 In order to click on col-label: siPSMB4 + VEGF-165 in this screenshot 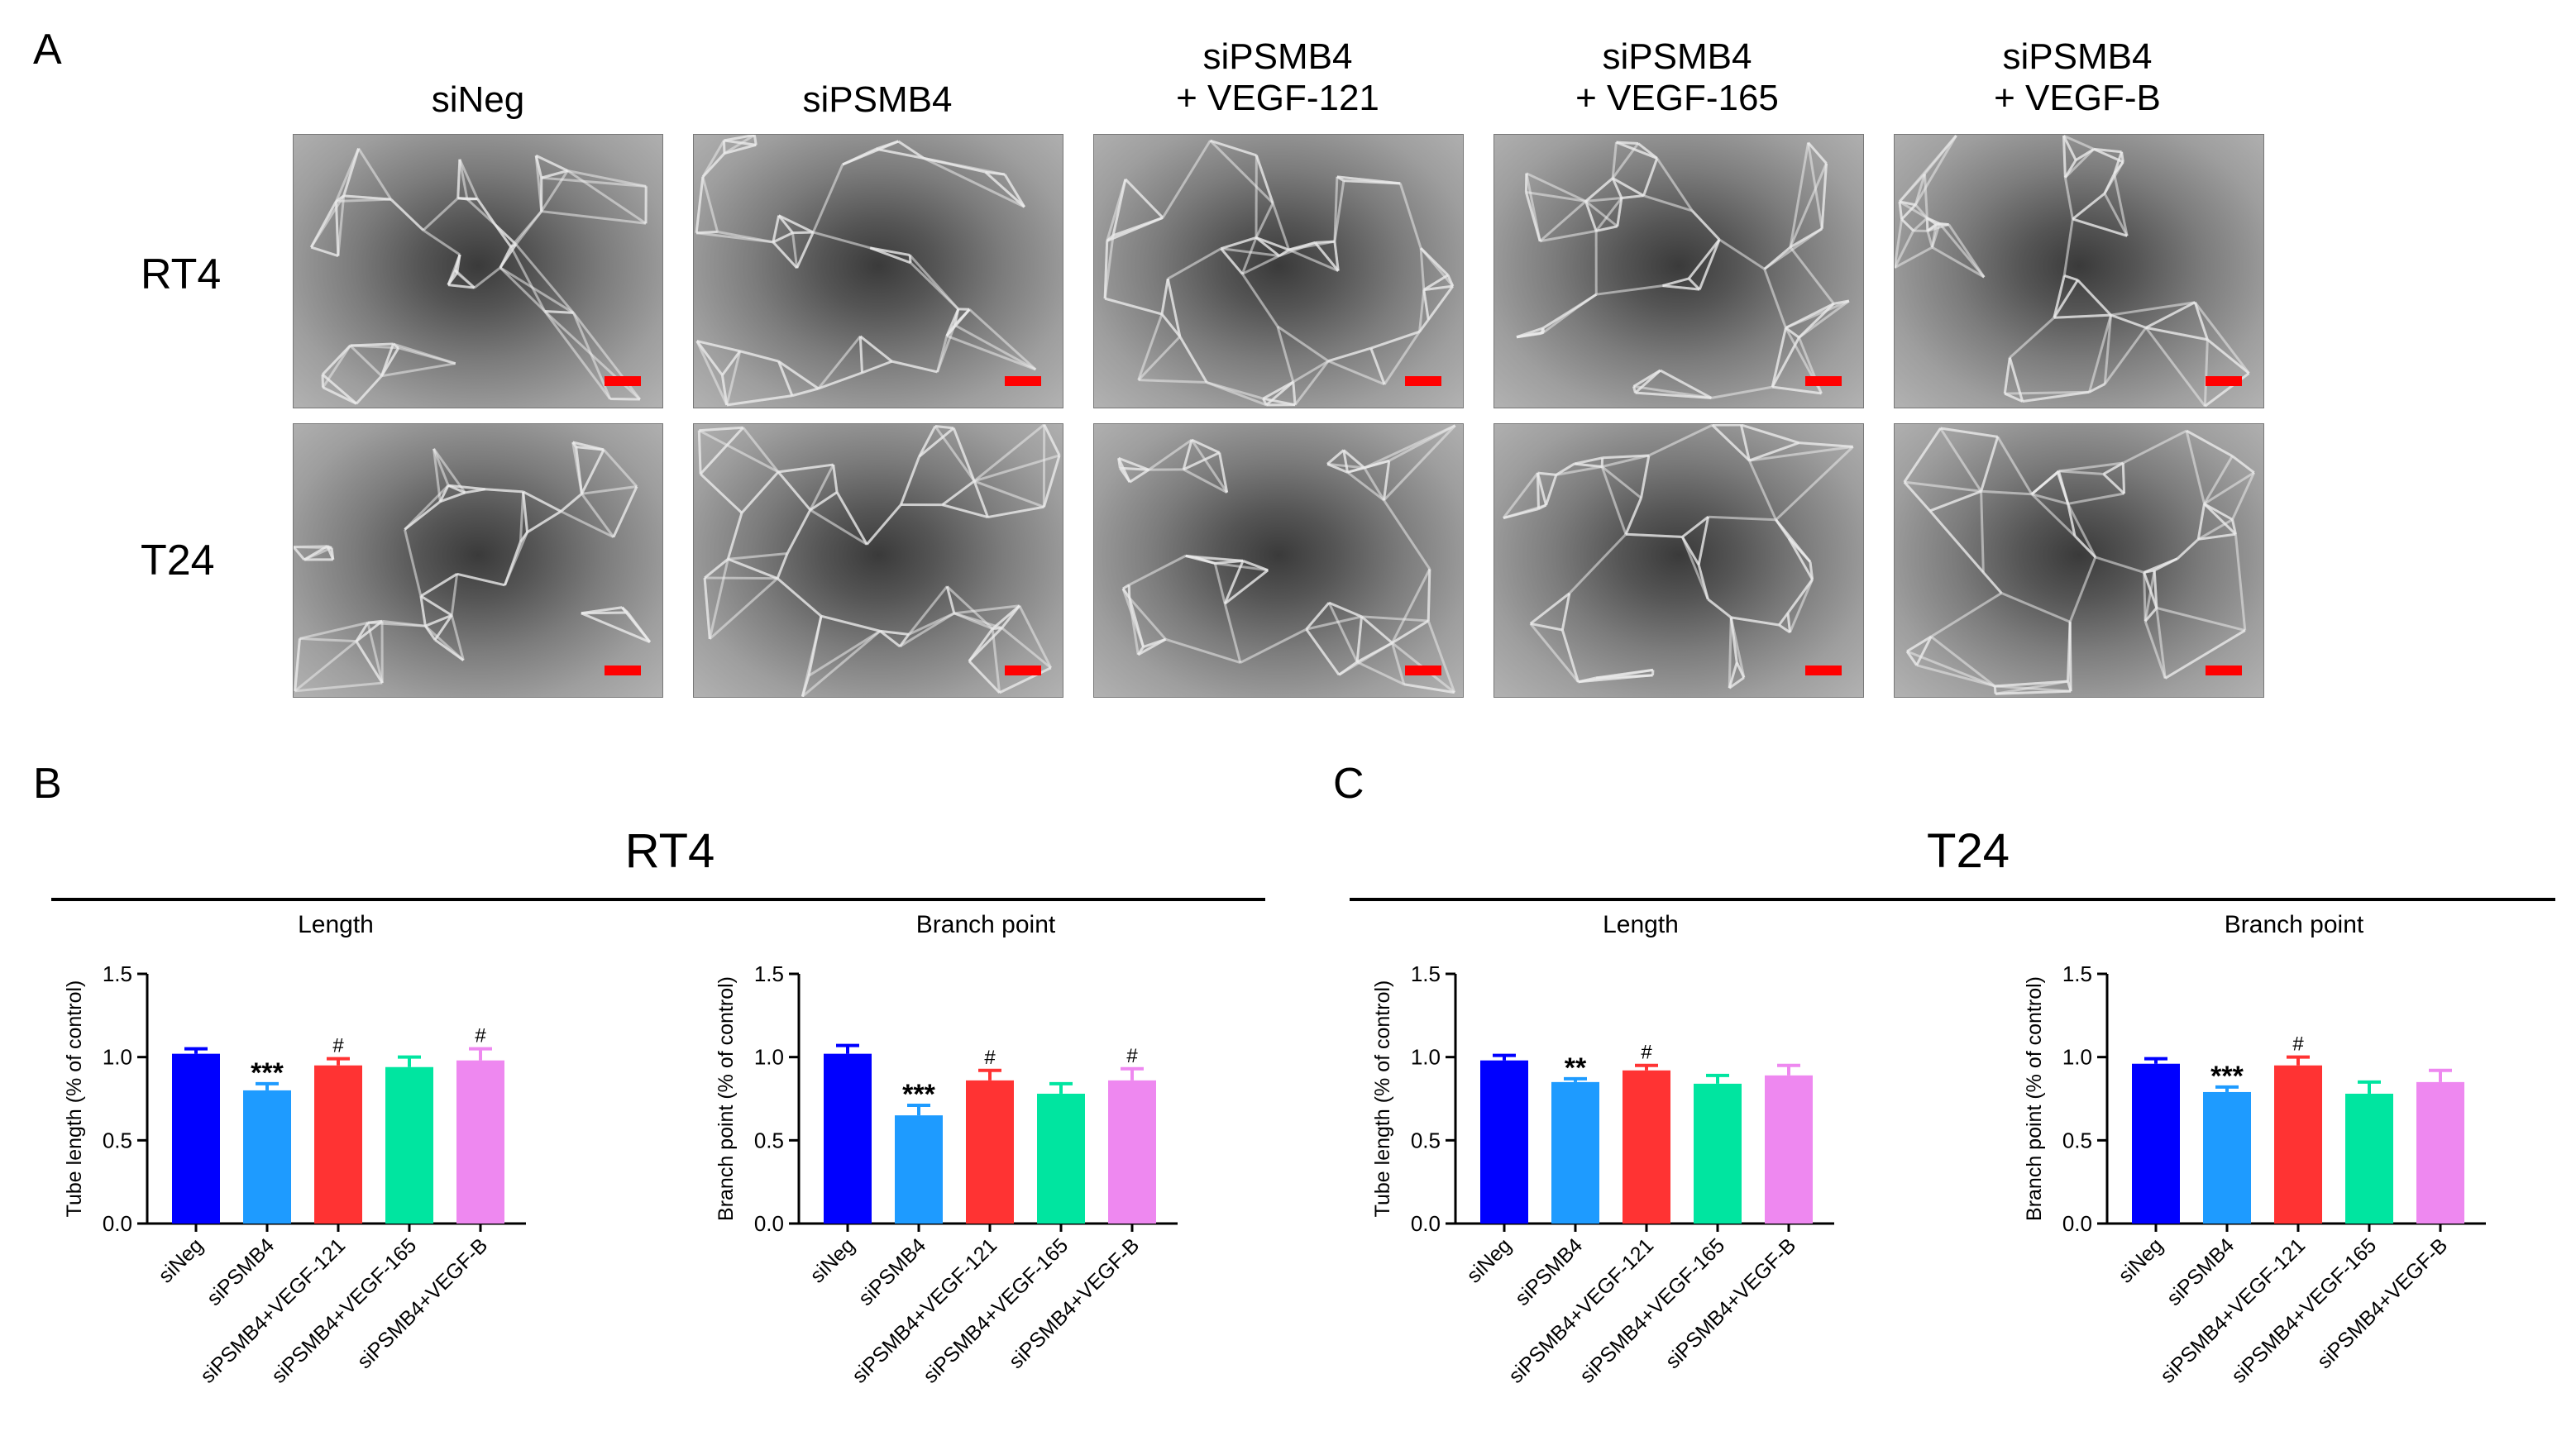, I will do `click(1677, 77)`.